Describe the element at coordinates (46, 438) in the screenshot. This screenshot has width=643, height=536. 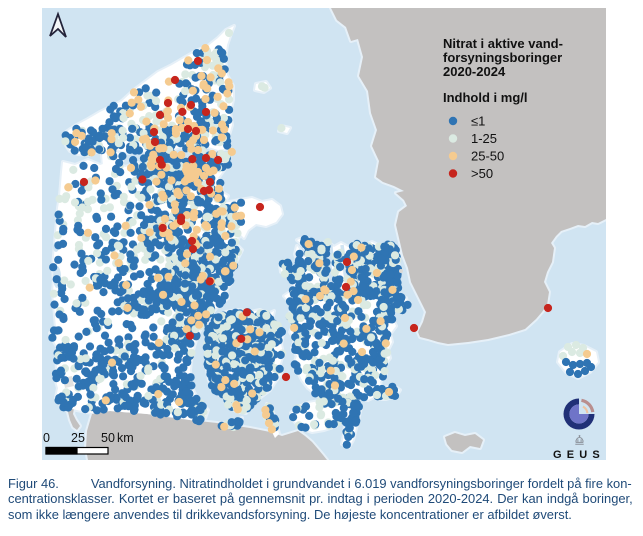
I see `svg-text: 0` at that location.